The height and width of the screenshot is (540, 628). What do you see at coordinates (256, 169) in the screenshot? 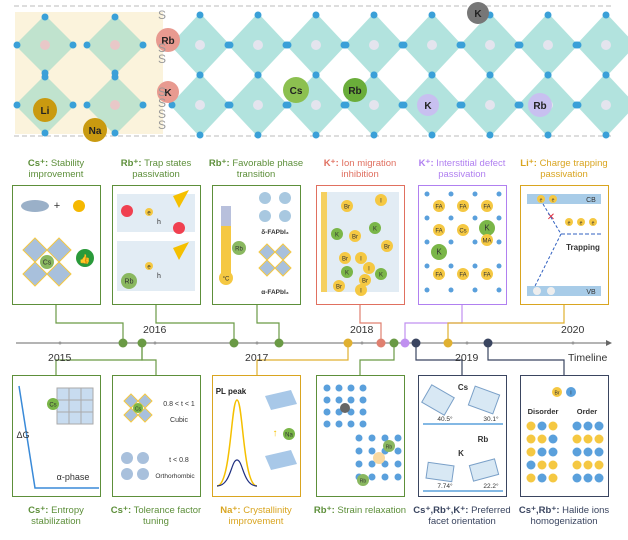
I see `top-panel-caption: Rb⁺: Favorable phase transition` at bounding box center [256, 169].